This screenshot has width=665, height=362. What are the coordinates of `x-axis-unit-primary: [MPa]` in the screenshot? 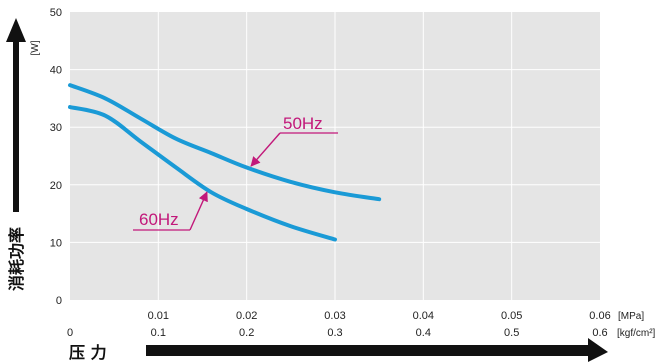 It's located at (631, 316).